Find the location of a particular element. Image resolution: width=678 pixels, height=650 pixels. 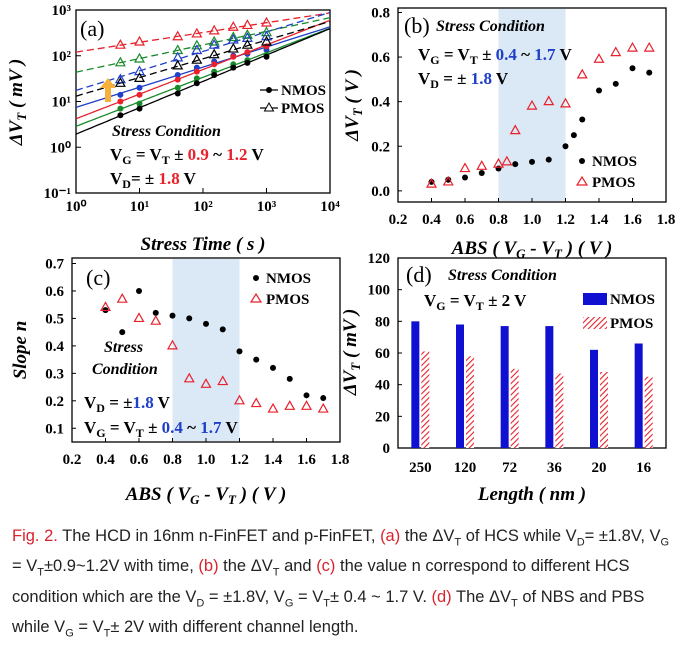

stress-vd-equation: VD= ± 1.8 V is located at coordinates (153, 180).